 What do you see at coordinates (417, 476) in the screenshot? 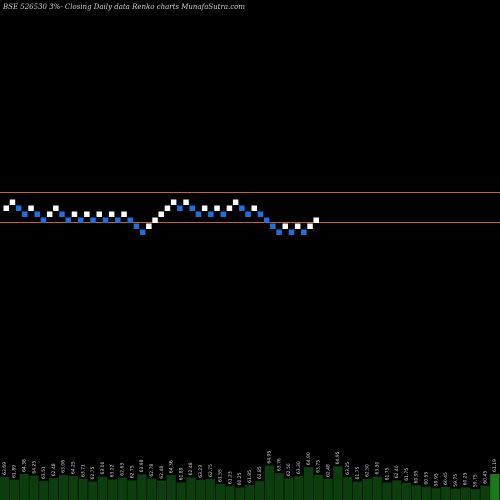
I see `volume-label: 60.95` at bounding box center [417, 476].